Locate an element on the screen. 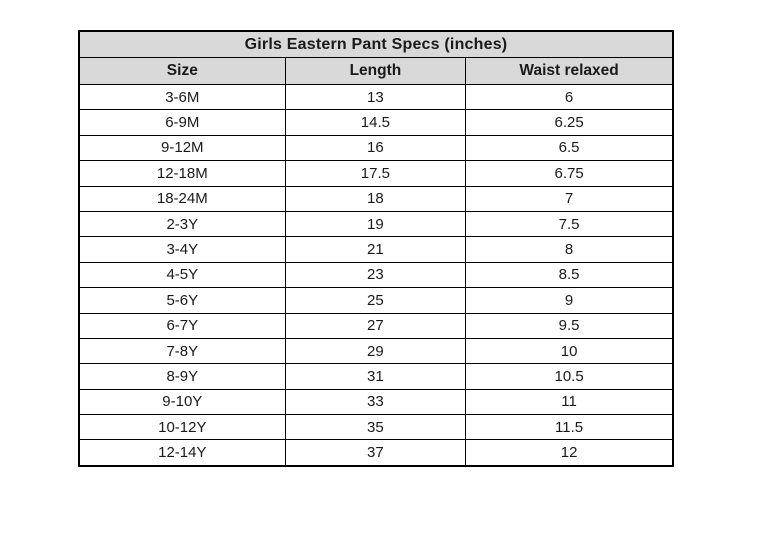  length-cell: 27 is located at coordinates (375, 325).